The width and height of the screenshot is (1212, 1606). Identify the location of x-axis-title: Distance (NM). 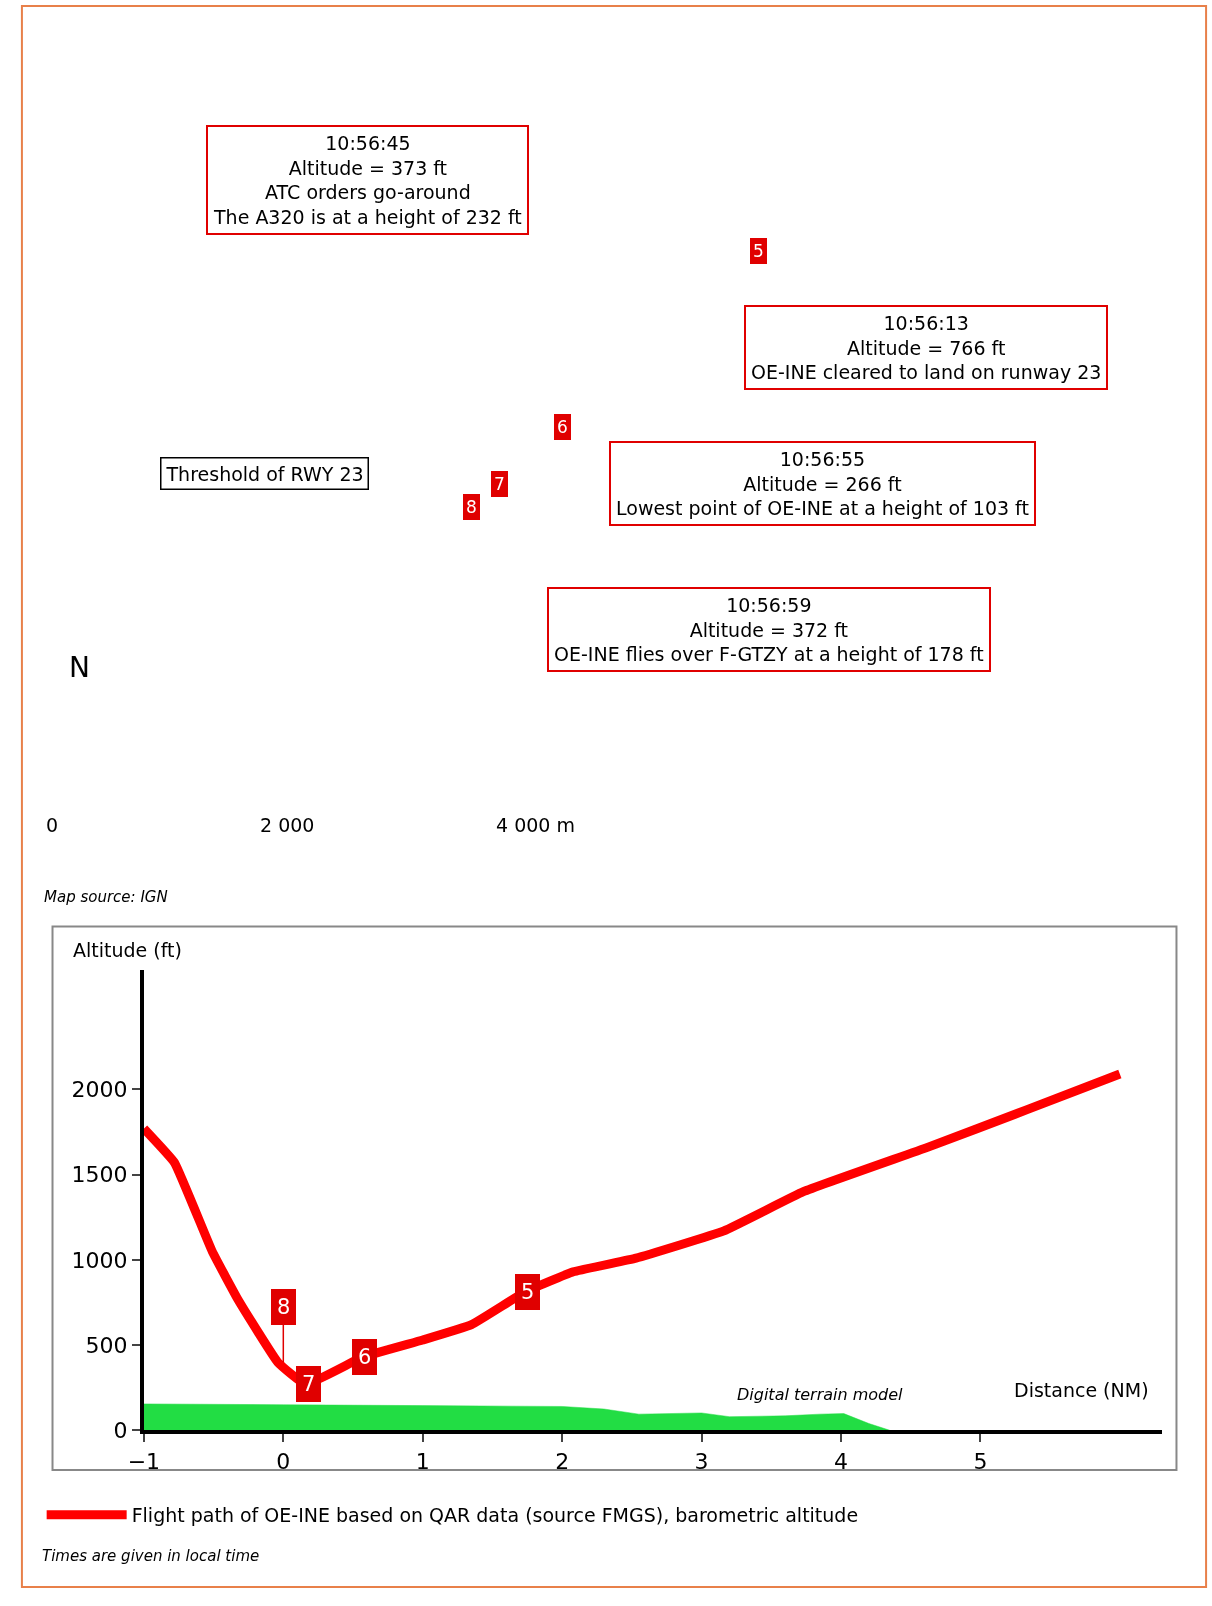
(1081, 1390).